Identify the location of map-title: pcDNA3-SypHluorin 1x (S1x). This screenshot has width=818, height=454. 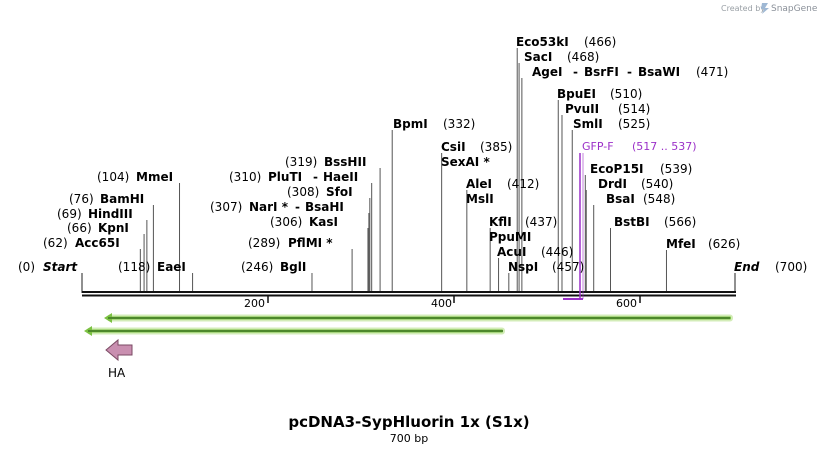
(408, 422).